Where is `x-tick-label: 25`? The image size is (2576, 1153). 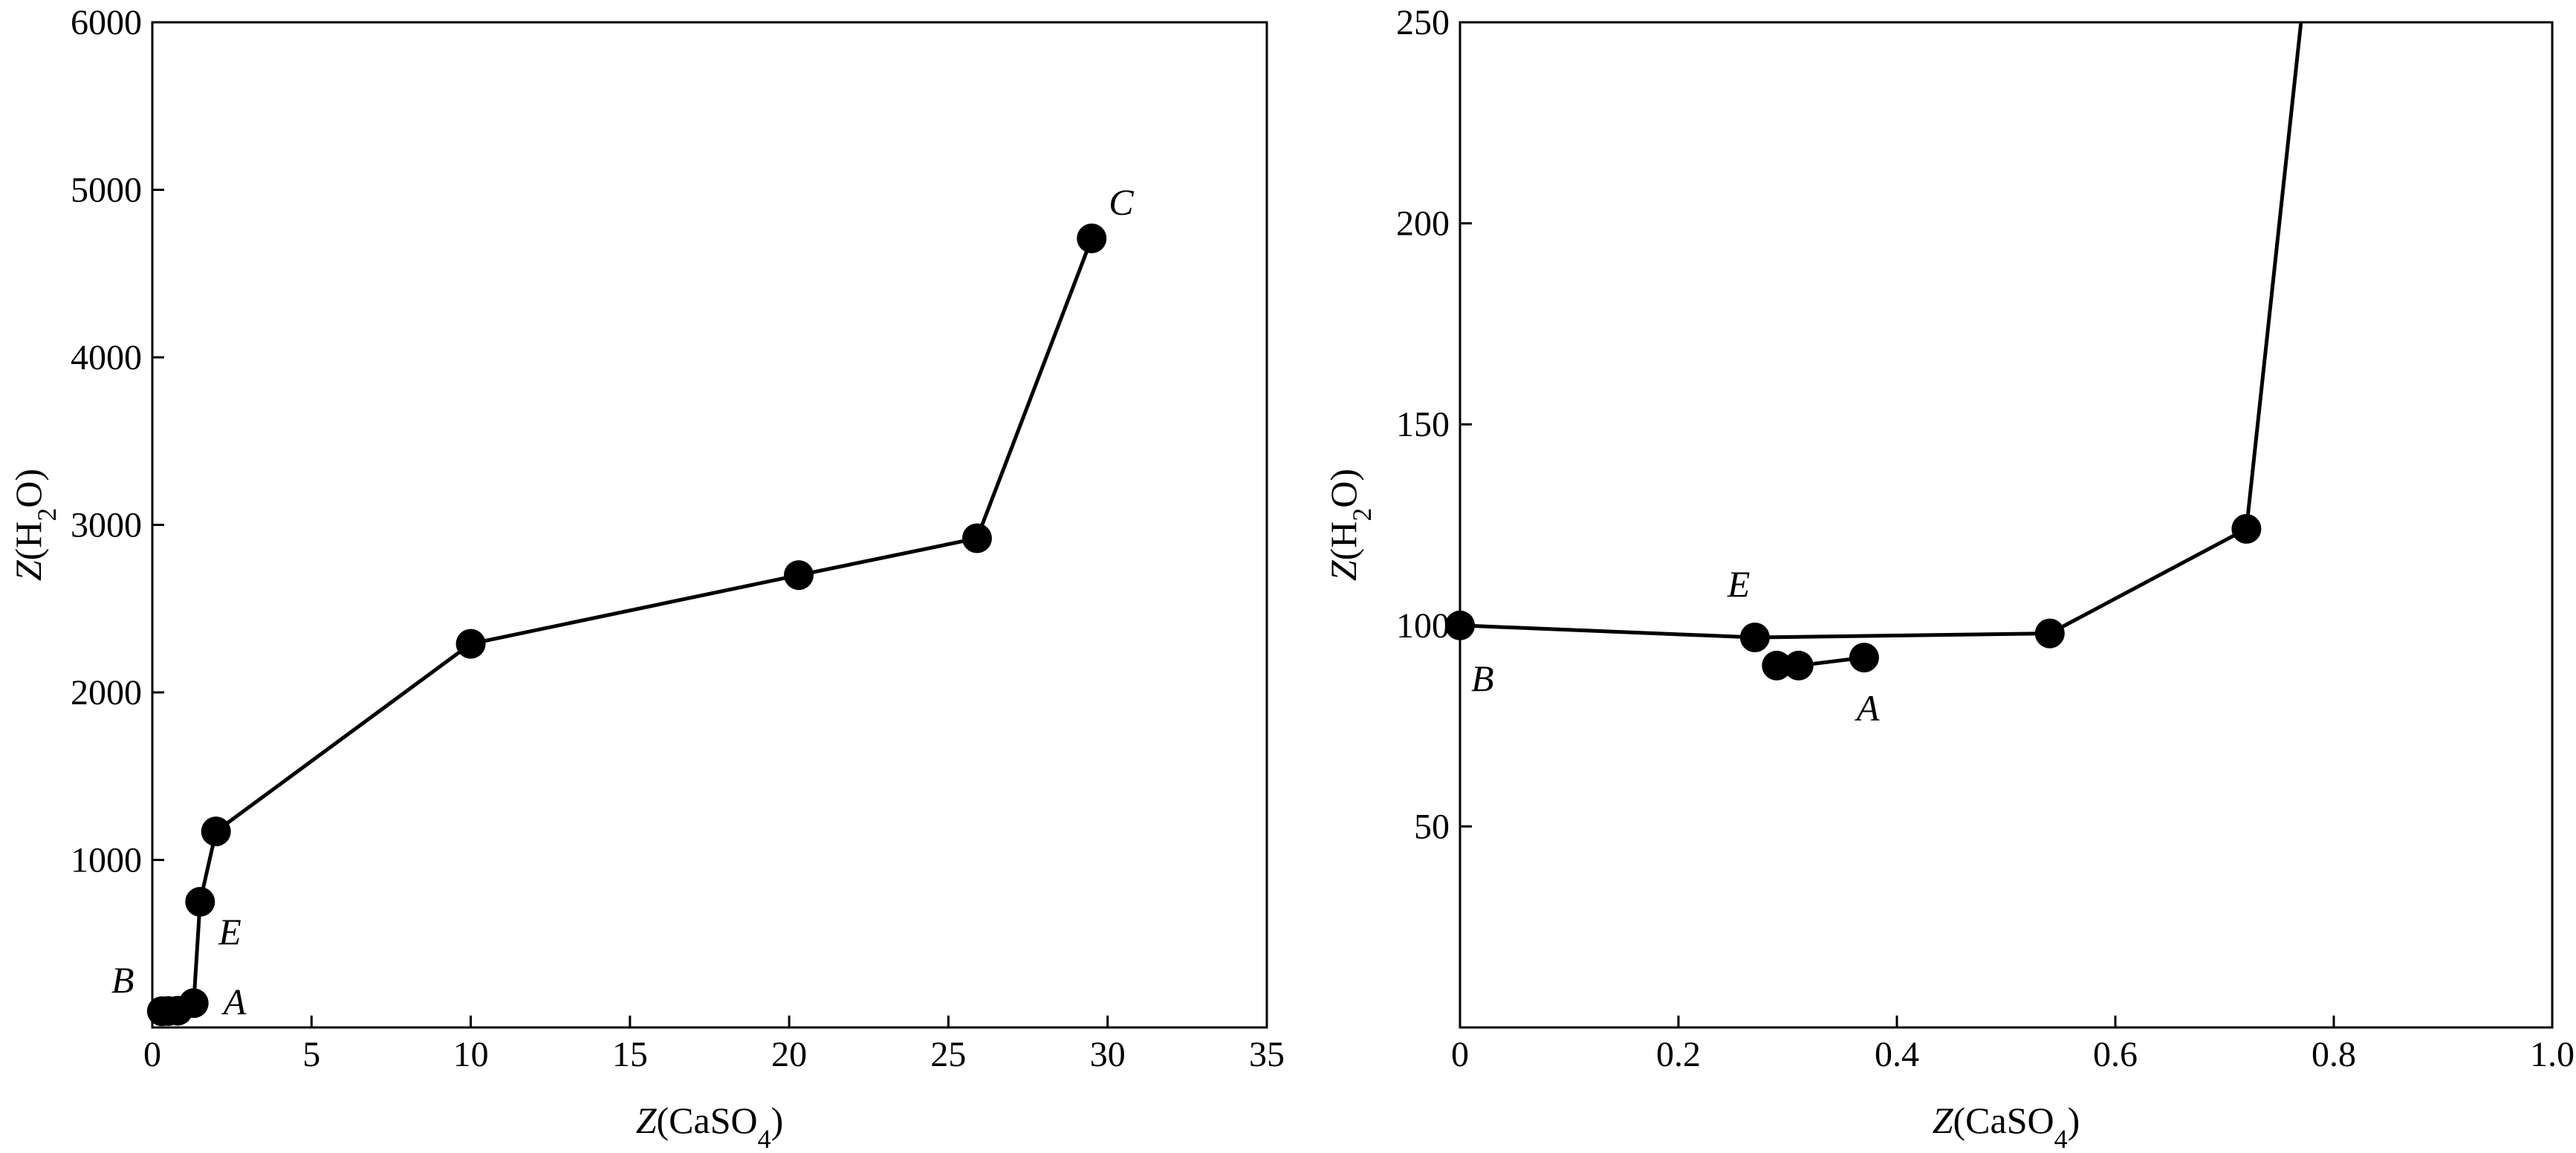
x-tick-label: 25 is located at coordinates (948, 1054).